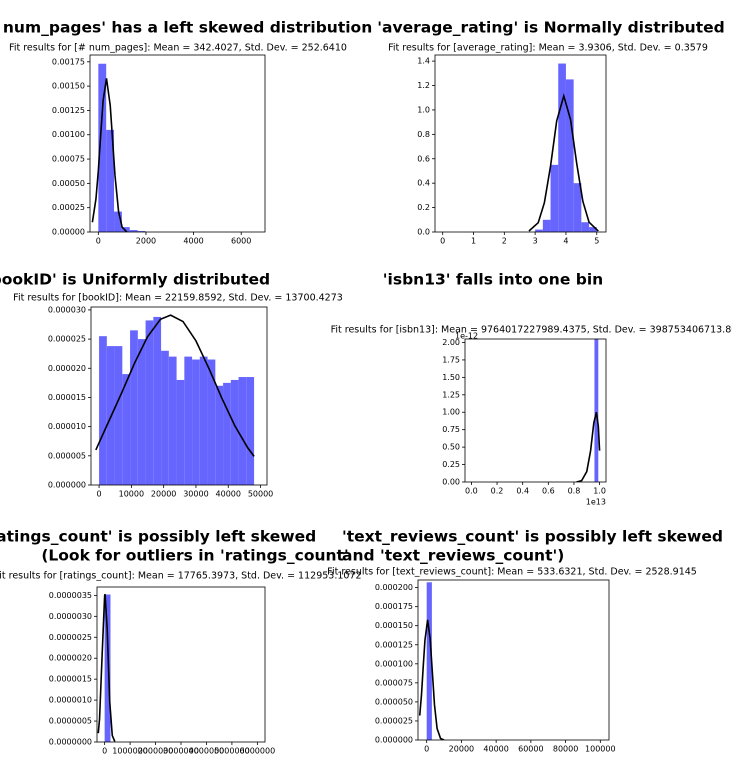 Image resolution: width=732 pixels, height=762 pixels. What do you see at coordinates (493, 280) in the screenshot?
I see `chart-title: 'isbn13' falls into one bin` at bounding box center [493, 280].